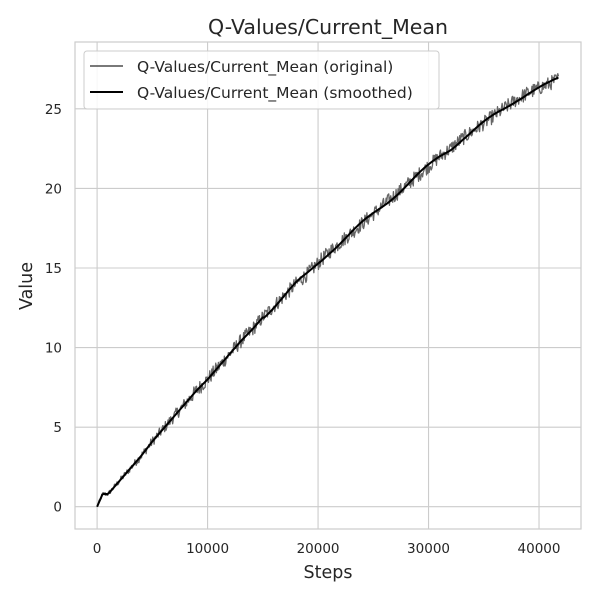 The image size is (600, 600). Describe the element at coordinates (265, 67) in the screenshot. I see `legend-label-original: Q-Values/Current_Mean (original)` at that location.